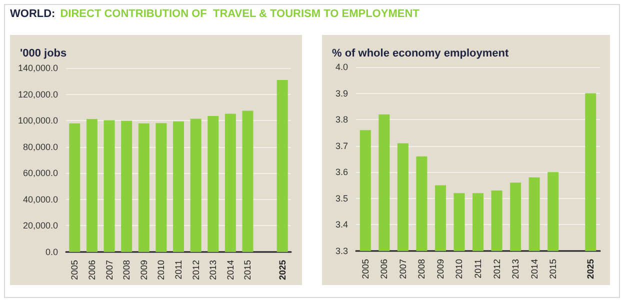  I want to click on y-tick-label: 3.9, so click(341, 93).